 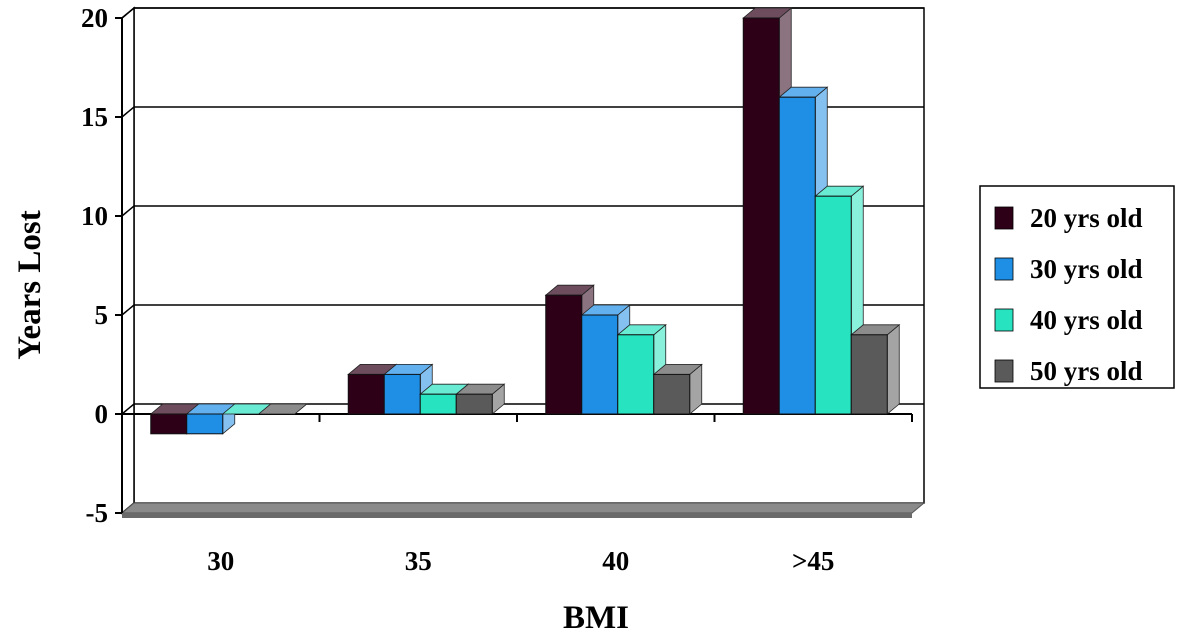 What do you see at coordinates (94, 18) in the screenshot?
I see `y-tick-label: 20` at bounding box center [94, 18].